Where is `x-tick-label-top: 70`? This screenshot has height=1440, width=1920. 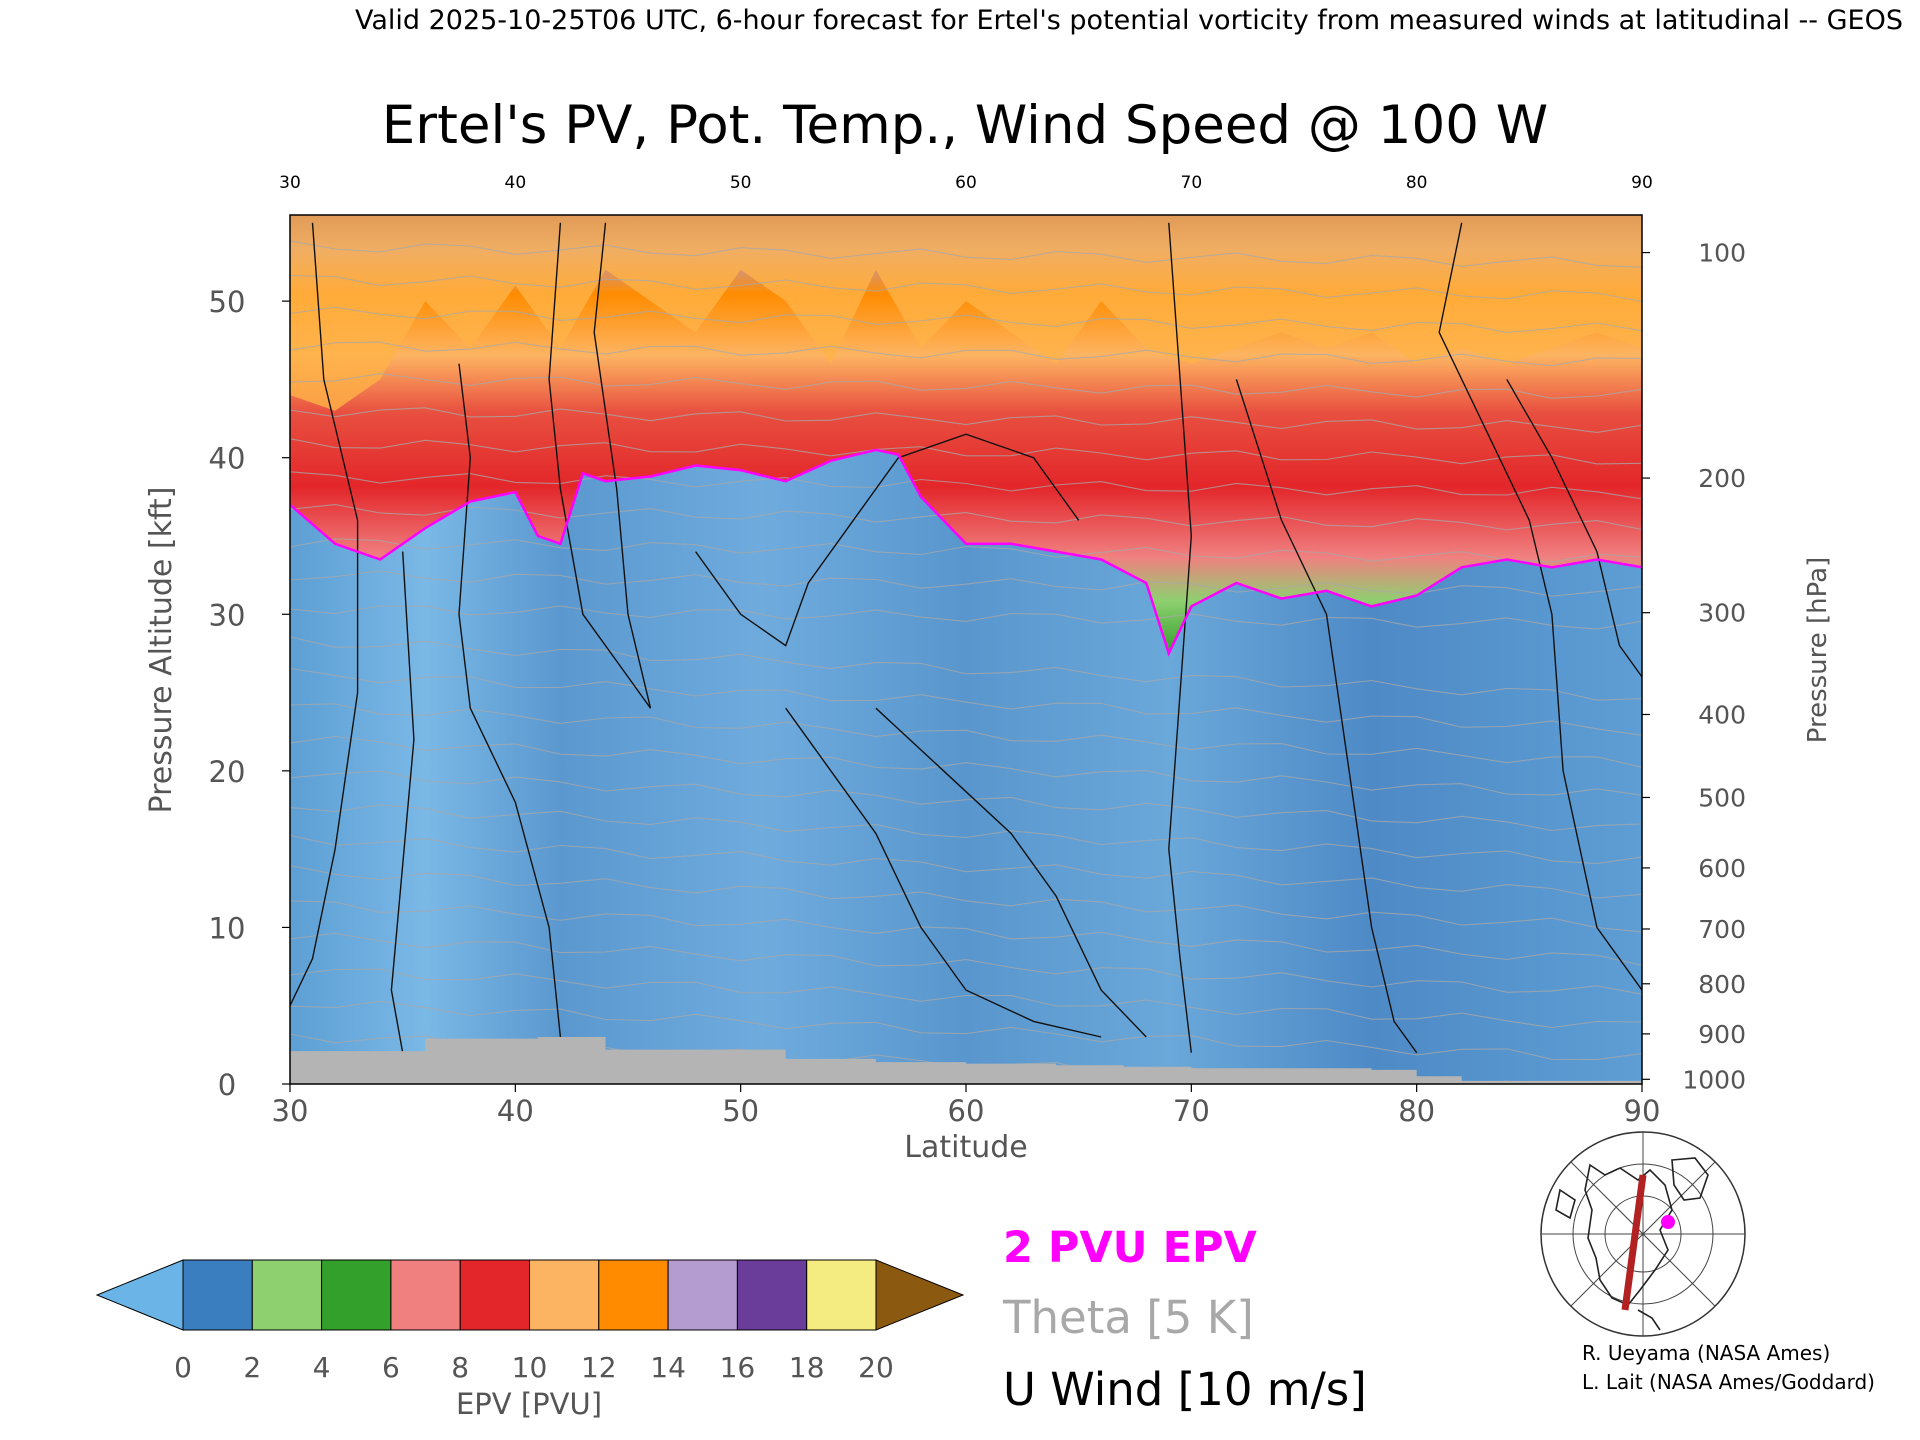
x-tick-label-top: 70 is located at coordinates (1192, 183).